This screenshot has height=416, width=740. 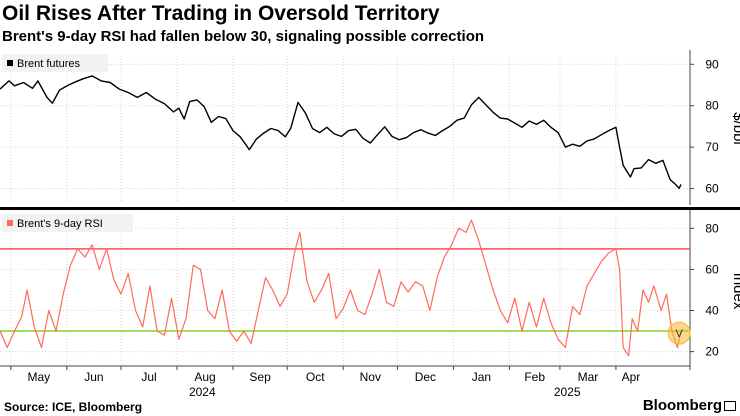 What do you see at coordinates (712, 147) in the screenshot?
I see `price-ytick-label: 70` at bounding box center [712, 147].